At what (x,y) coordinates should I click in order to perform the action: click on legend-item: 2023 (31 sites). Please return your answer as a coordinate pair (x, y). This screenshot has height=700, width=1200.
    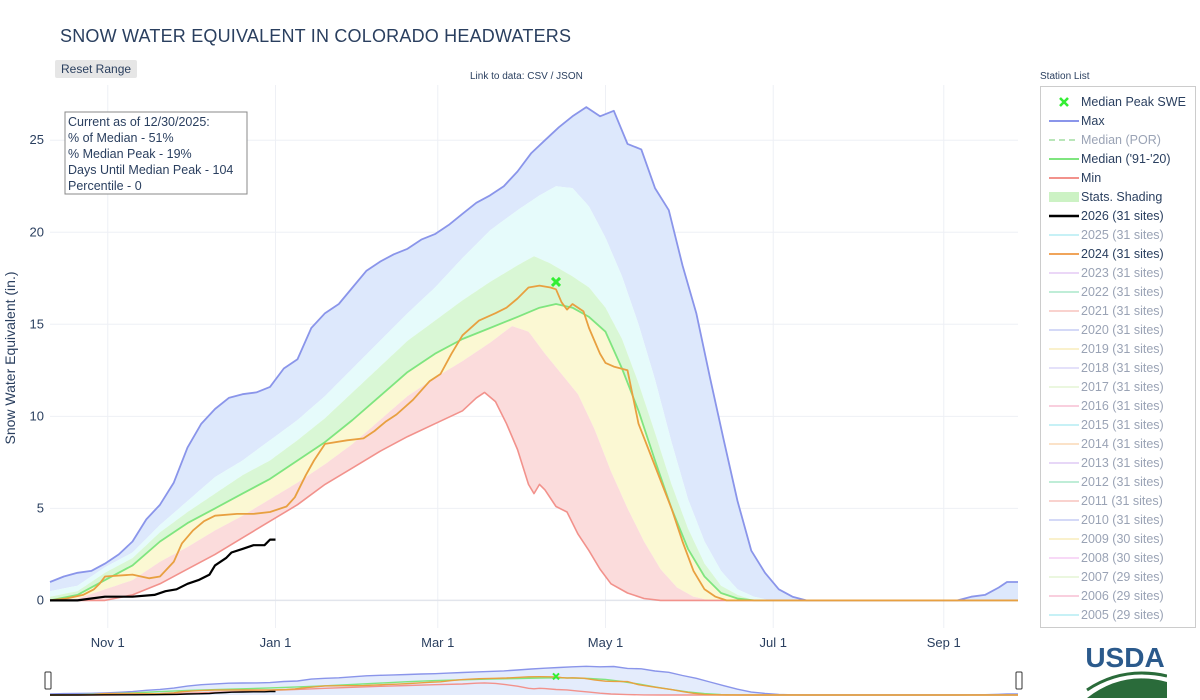
    Looking at the image, I should click on (1118, 273).